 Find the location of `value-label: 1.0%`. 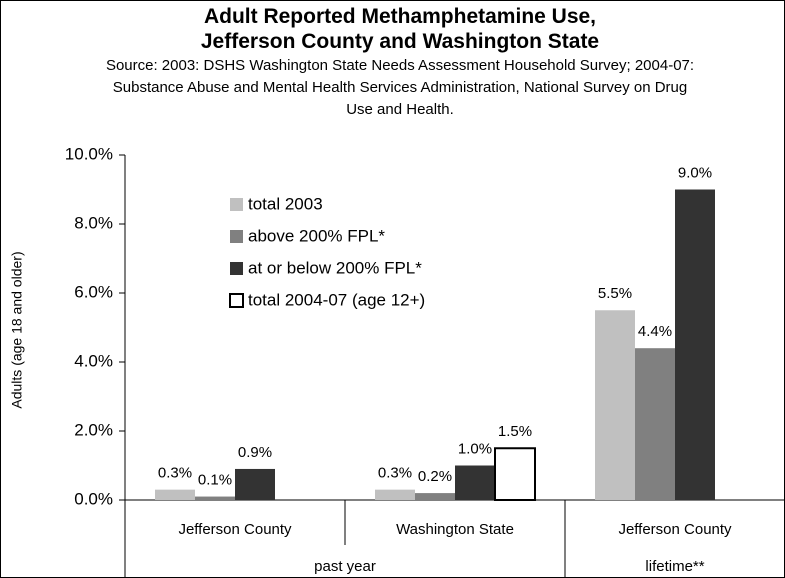

value-label: 1.0% is located at coordinates (475, 448).